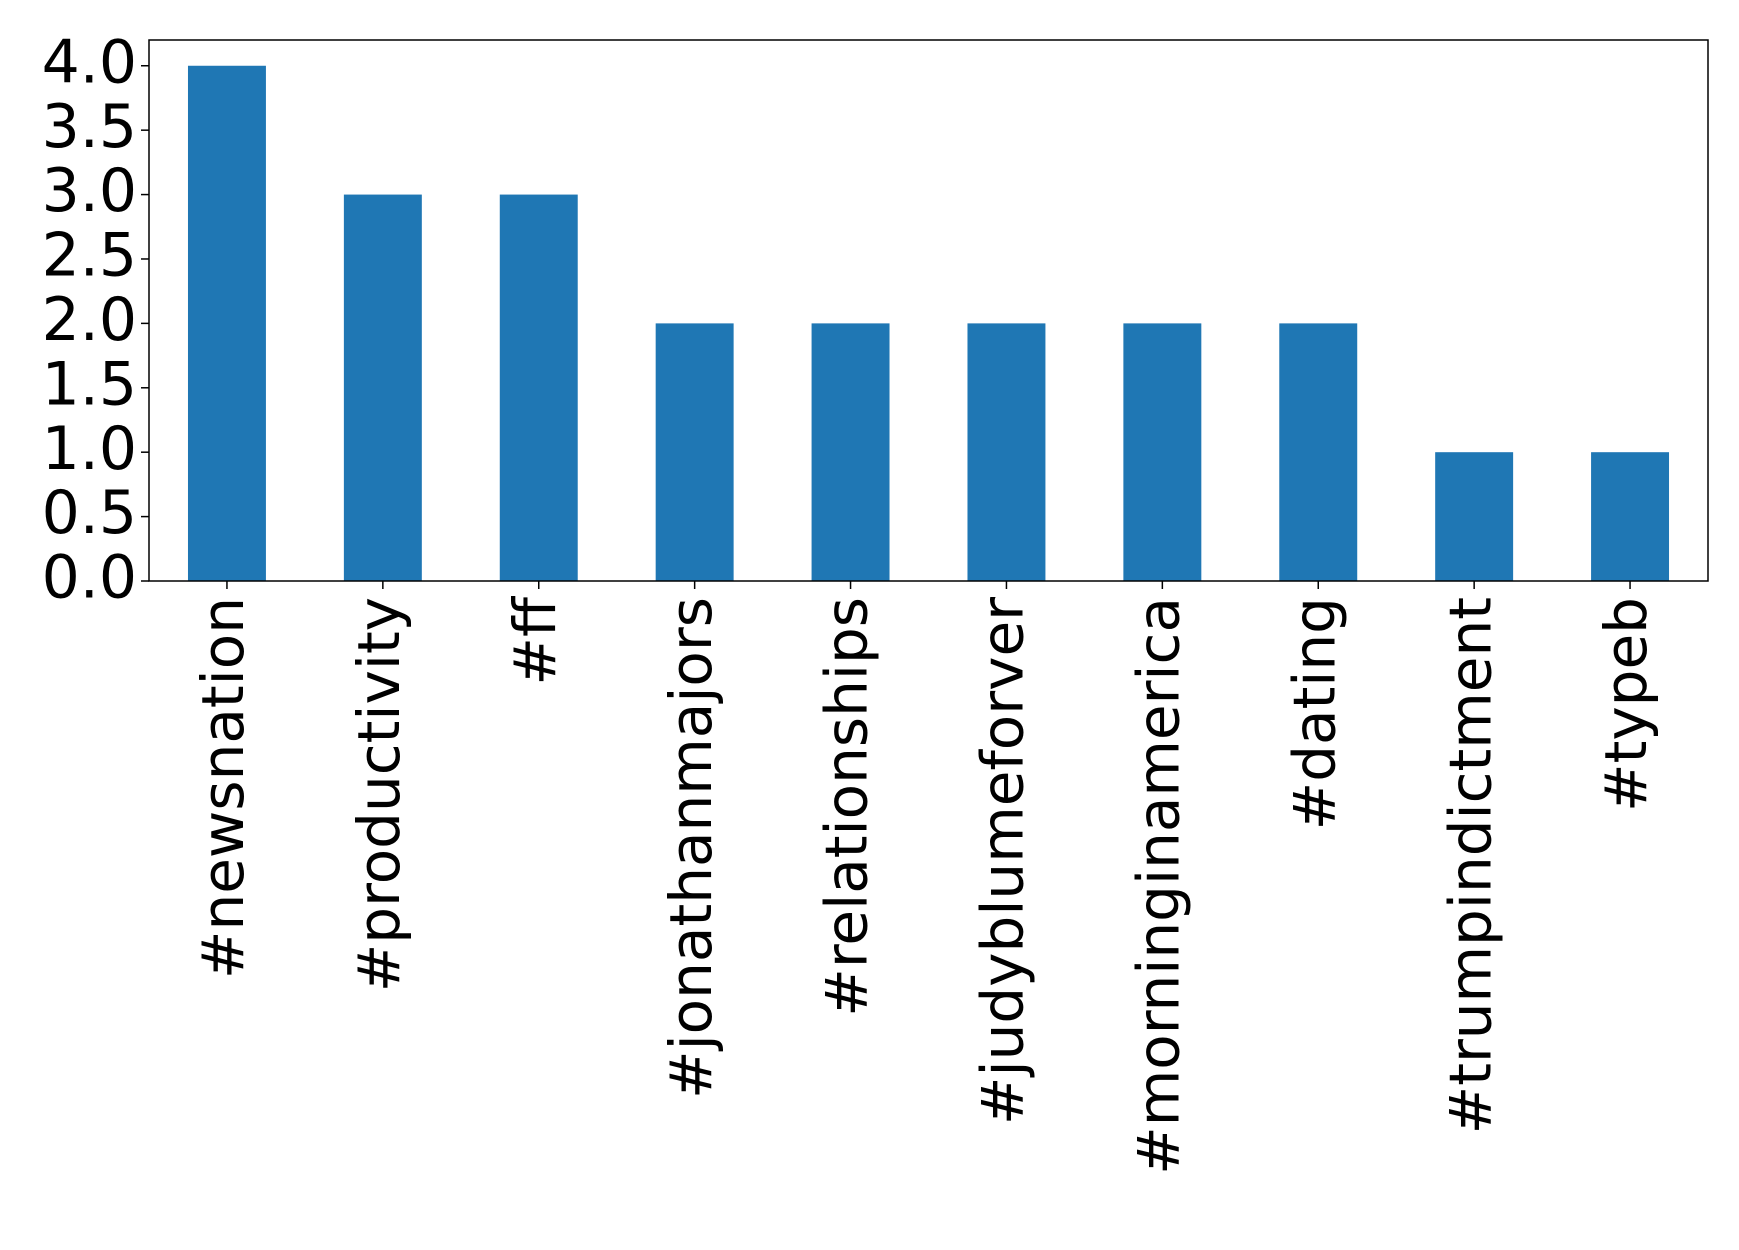  Describe the element at coordinates (89, 320) in the screenshot. I see `y-tick-label: 2.0` at that location.